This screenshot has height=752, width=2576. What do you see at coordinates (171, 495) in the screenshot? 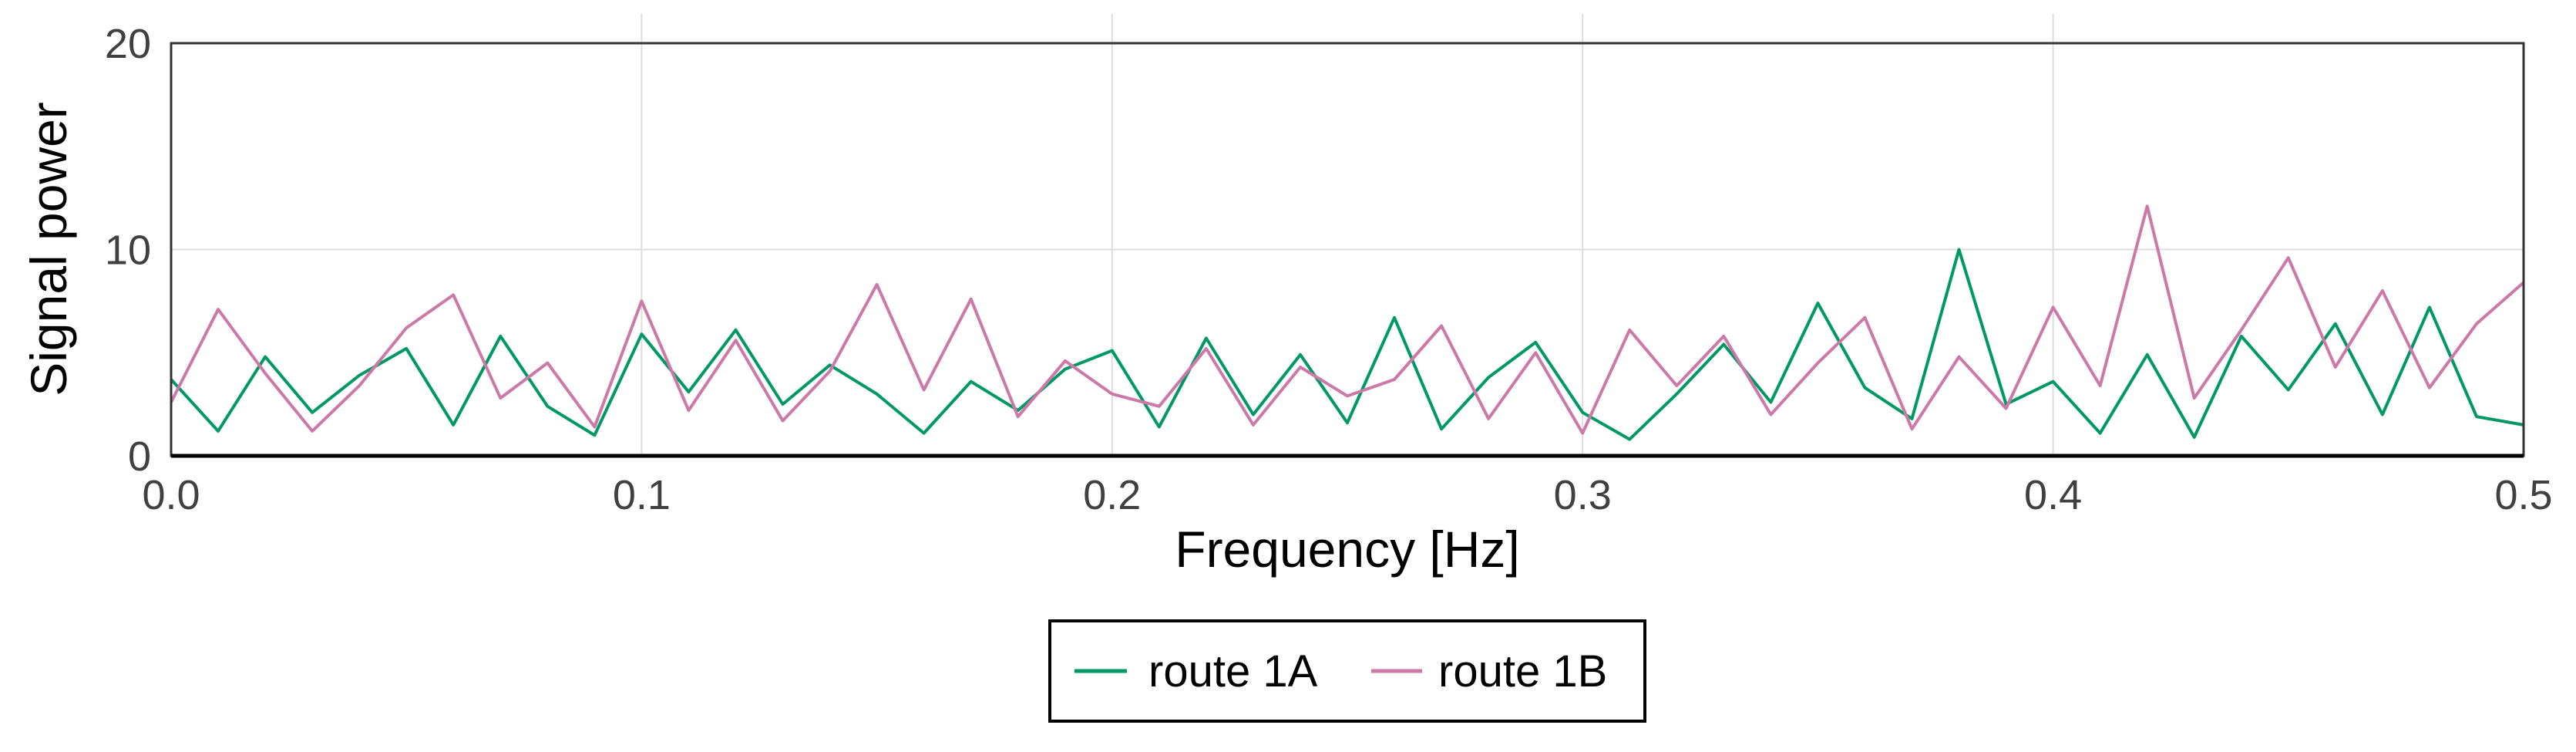
I see `x-tick-label: 0.0` at bounding box center [171, 495].